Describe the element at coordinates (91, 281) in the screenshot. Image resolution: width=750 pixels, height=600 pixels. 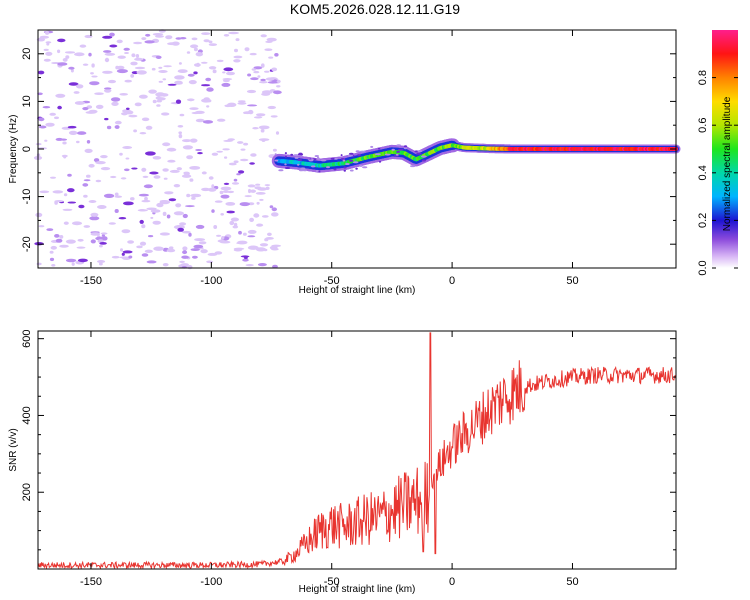
I see `x-tick-label: -150` at that location.